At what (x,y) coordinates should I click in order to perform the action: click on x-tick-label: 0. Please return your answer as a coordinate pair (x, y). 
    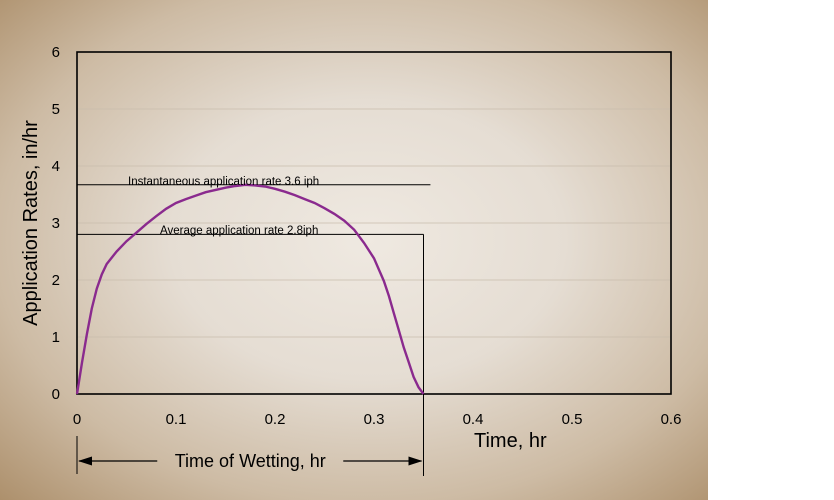
    Looking at the image, I should click on (77, 419).